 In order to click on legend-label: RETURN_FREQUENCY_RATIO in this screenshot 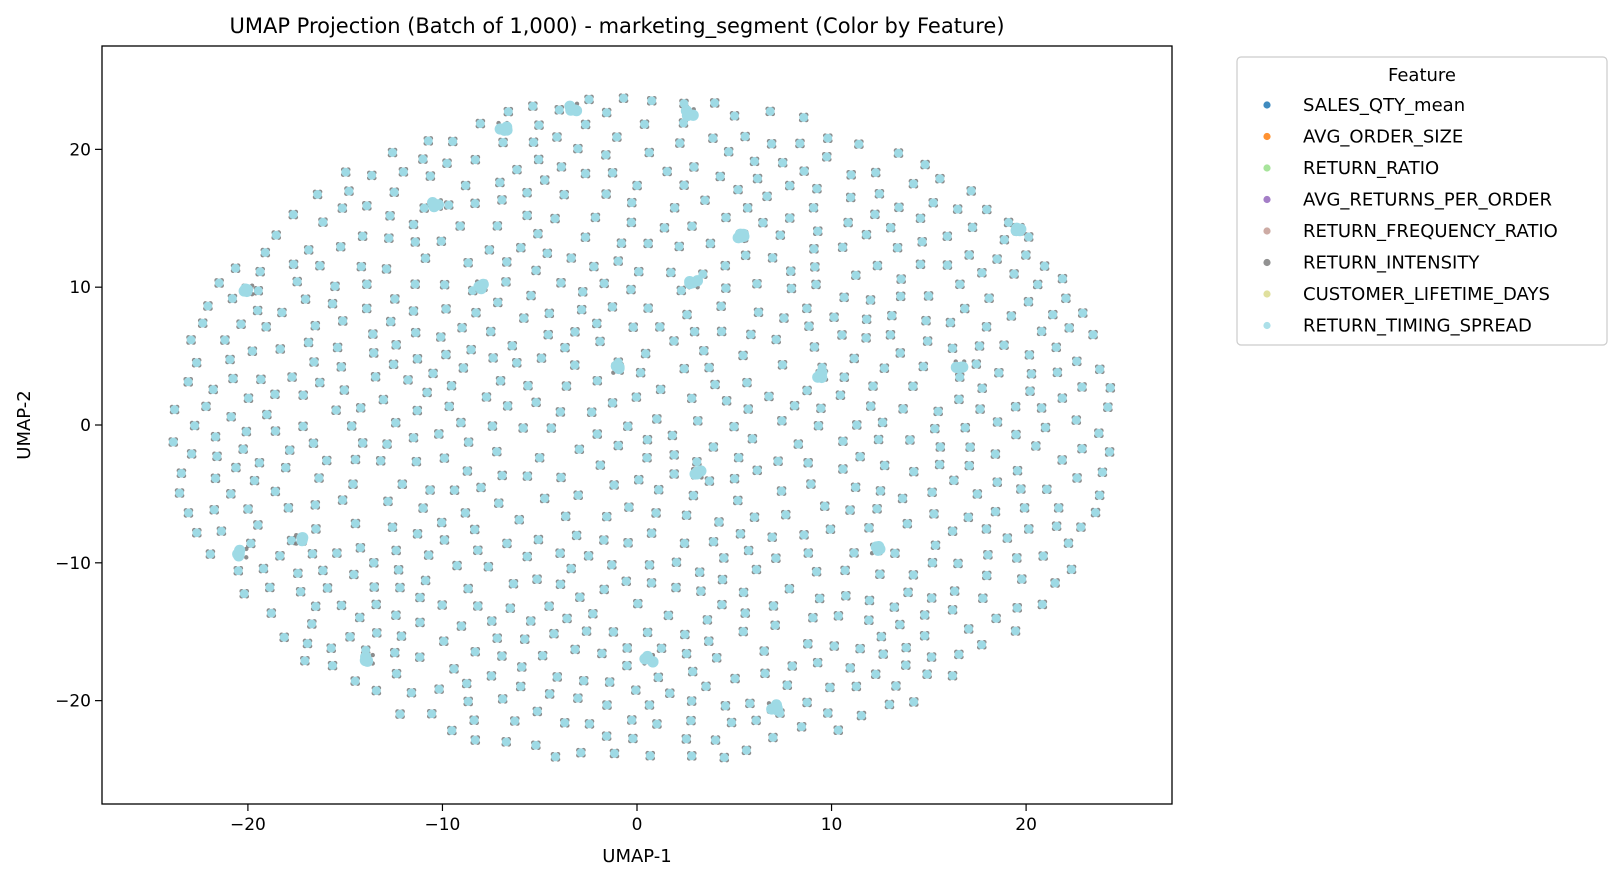, I will do `click(1430, 231)`.